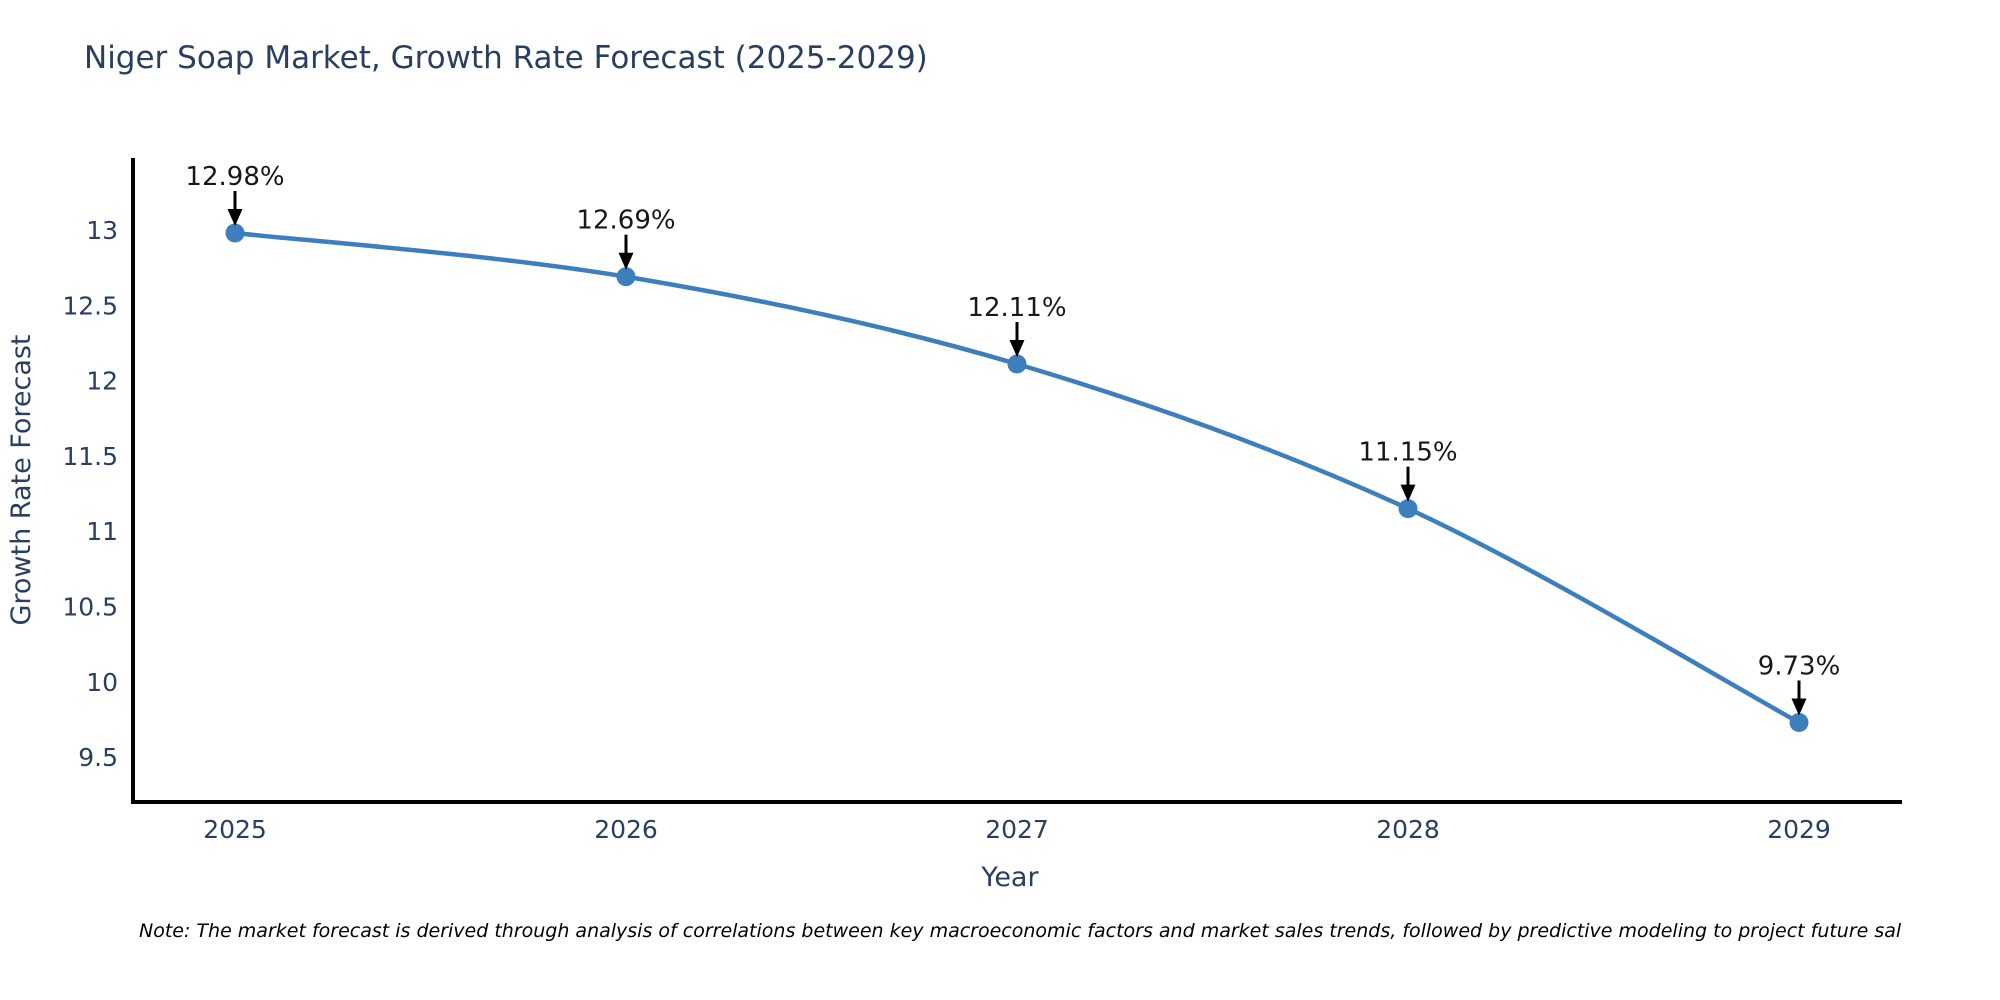 This screenshot has height=1000, width=2000. Describe the element at coordinates (102, 531) in the screenshot. I see `y-tick-label: 11` at that location.